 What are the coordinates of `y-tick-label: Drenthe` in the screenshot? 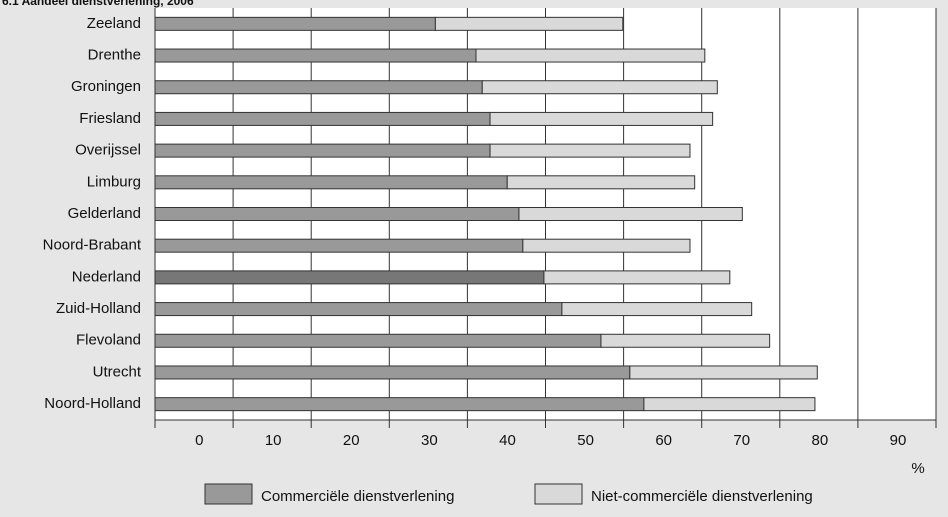 It's located at (114, 55).